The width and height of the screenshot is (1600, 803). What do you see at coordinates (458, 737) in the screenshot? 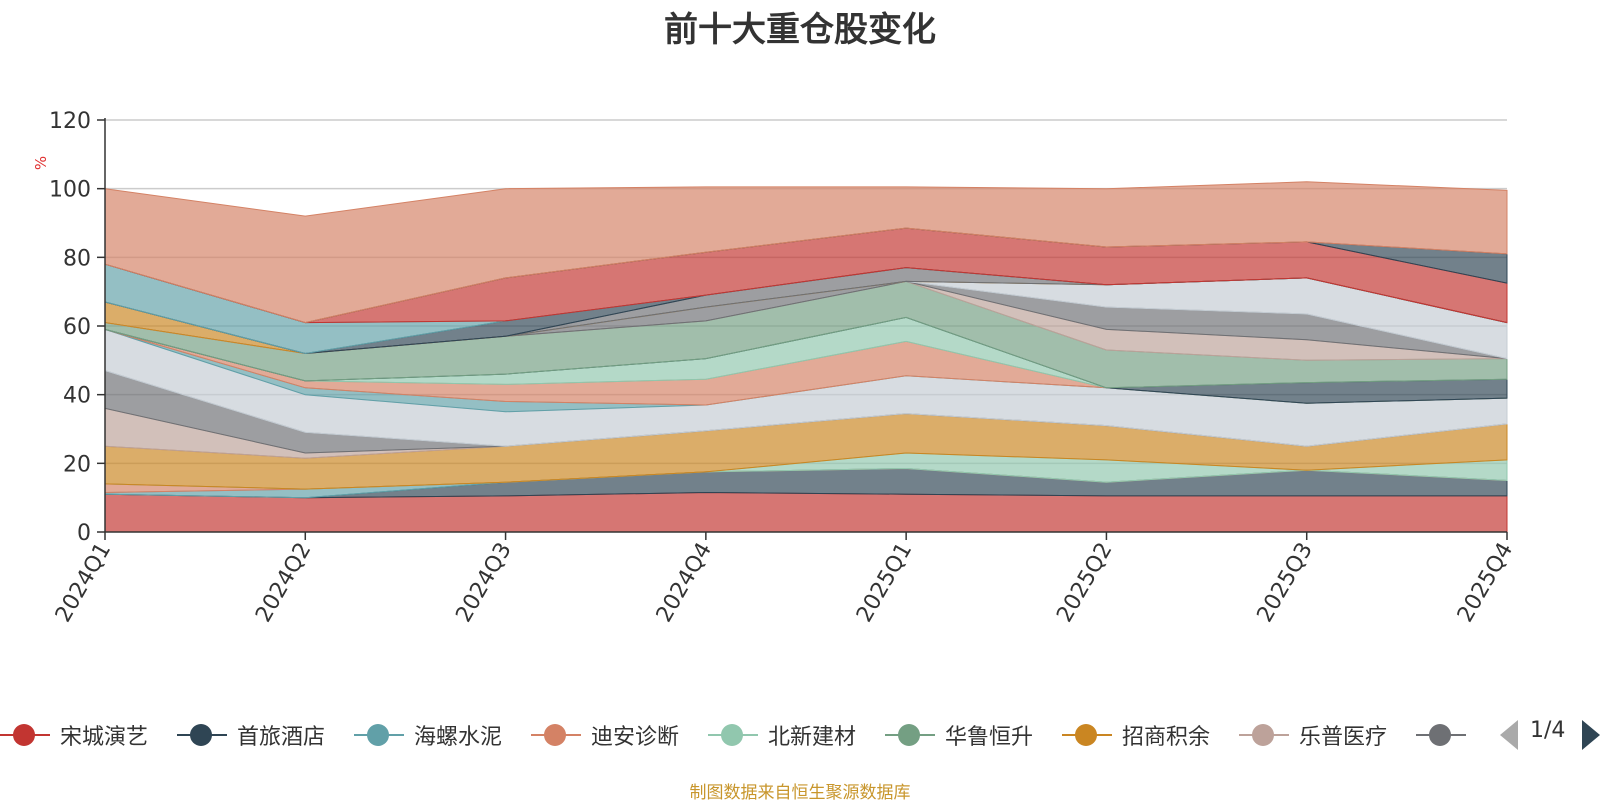
I see `legend-label: 海螺水泥` at bounding box center [458, 737].